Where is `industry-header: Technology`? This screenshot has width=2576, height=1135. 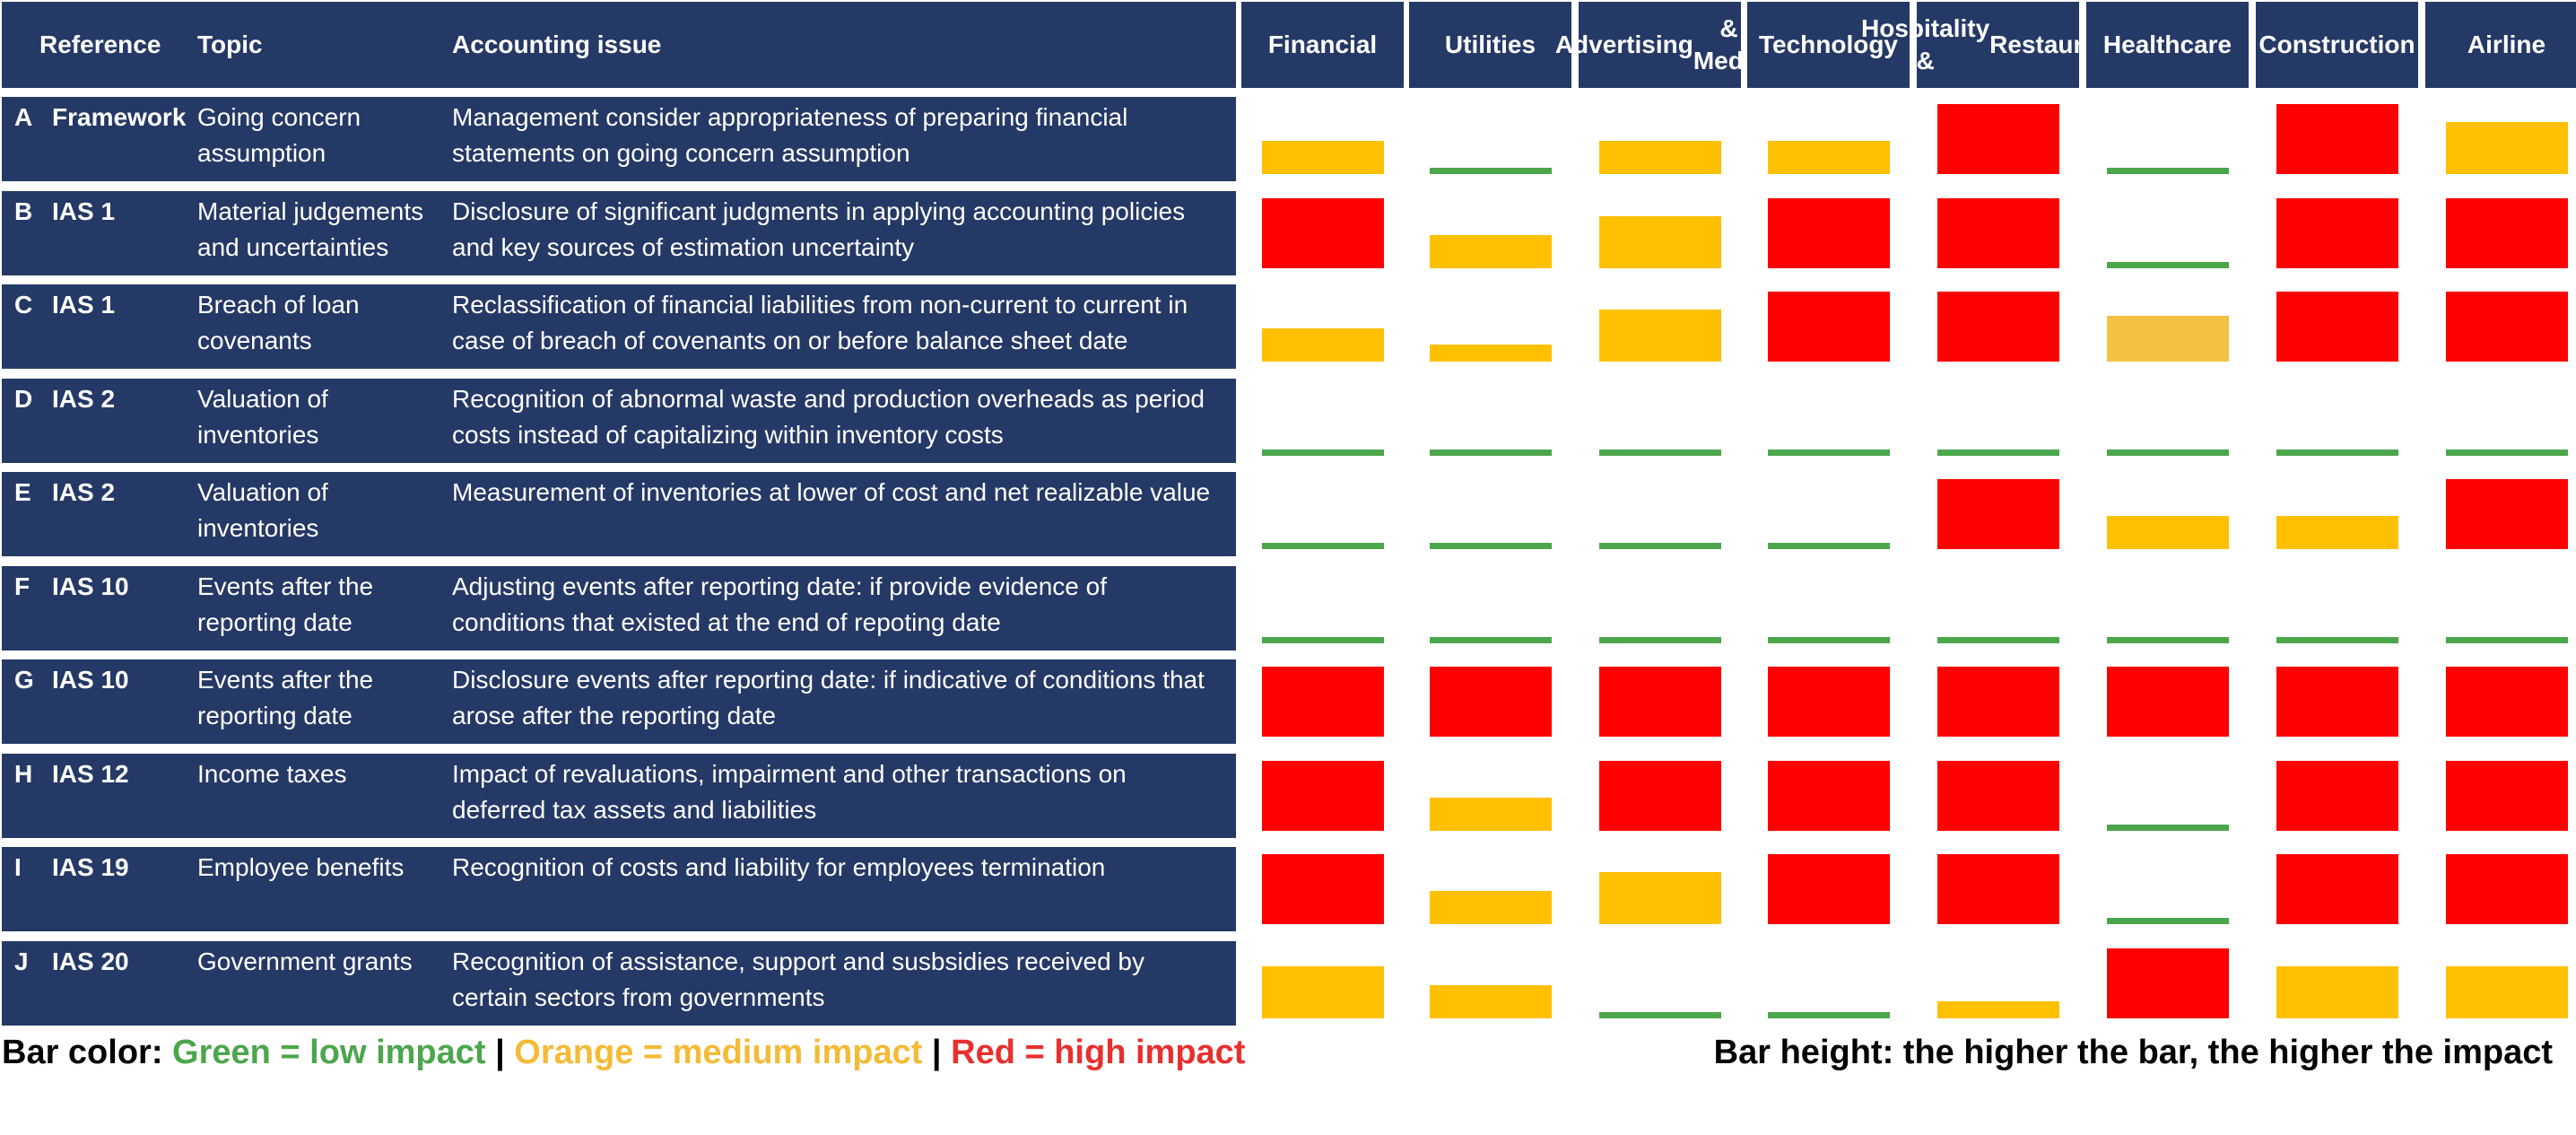
industry-header: Technology is located at coordinates (1828, 45).